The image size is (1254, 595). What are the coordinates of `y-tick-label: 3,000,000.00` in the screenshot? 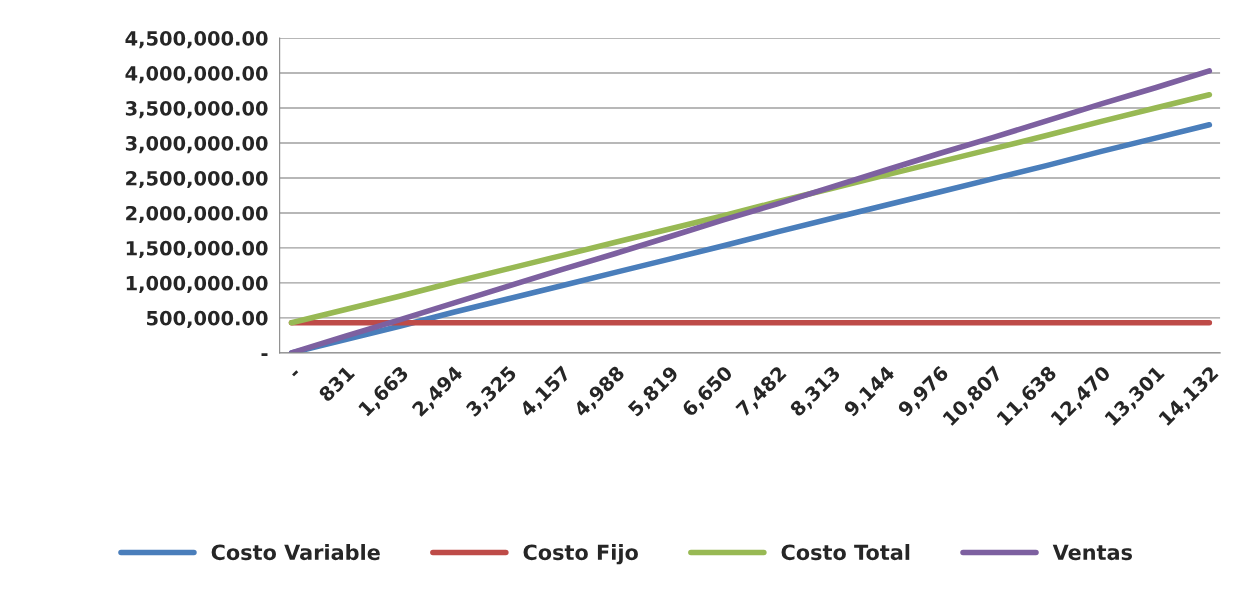 It's located at (196, 144).